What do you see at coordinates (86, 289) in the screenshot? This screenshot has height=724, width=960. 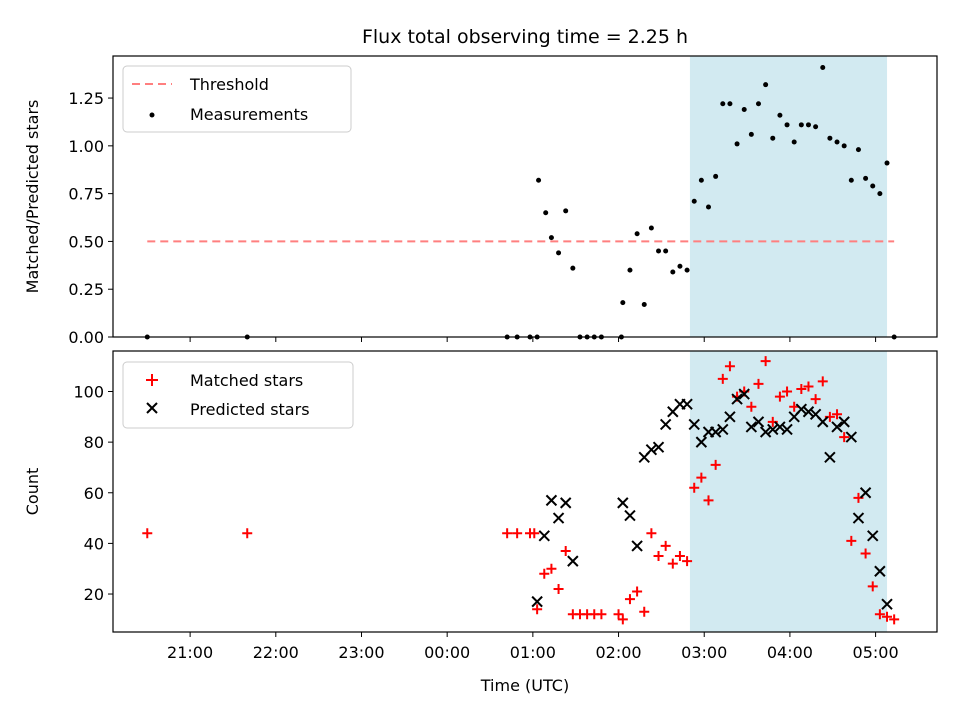 I see `flux-ratio-y-tick-label: 0.25` at bounding box center [86, 289].